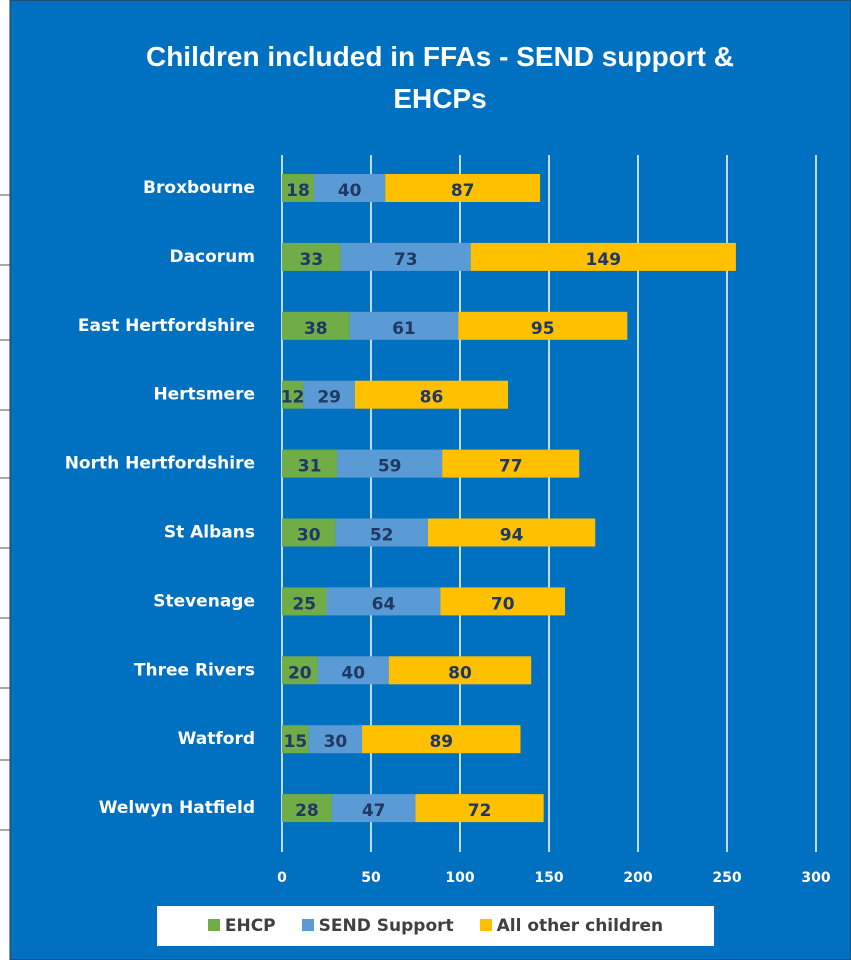 The image size is (851, 960). Describe the element at coordinates (374, 811) in the screenshot. I see `data-label: 47` at that location.